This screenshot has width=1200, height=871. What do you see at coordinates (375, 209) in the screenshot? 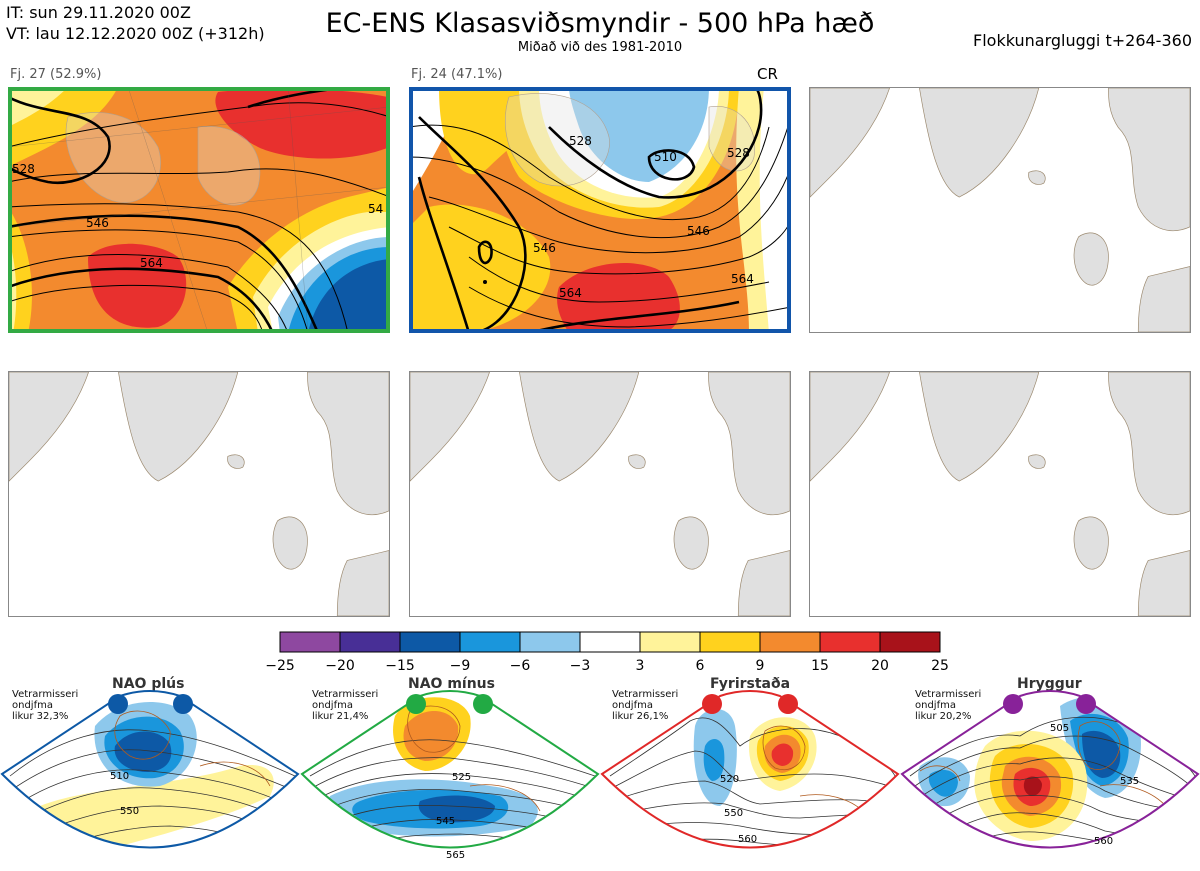
I see `cluster-1-contour-label: 54` at bounding box center [375, 209].